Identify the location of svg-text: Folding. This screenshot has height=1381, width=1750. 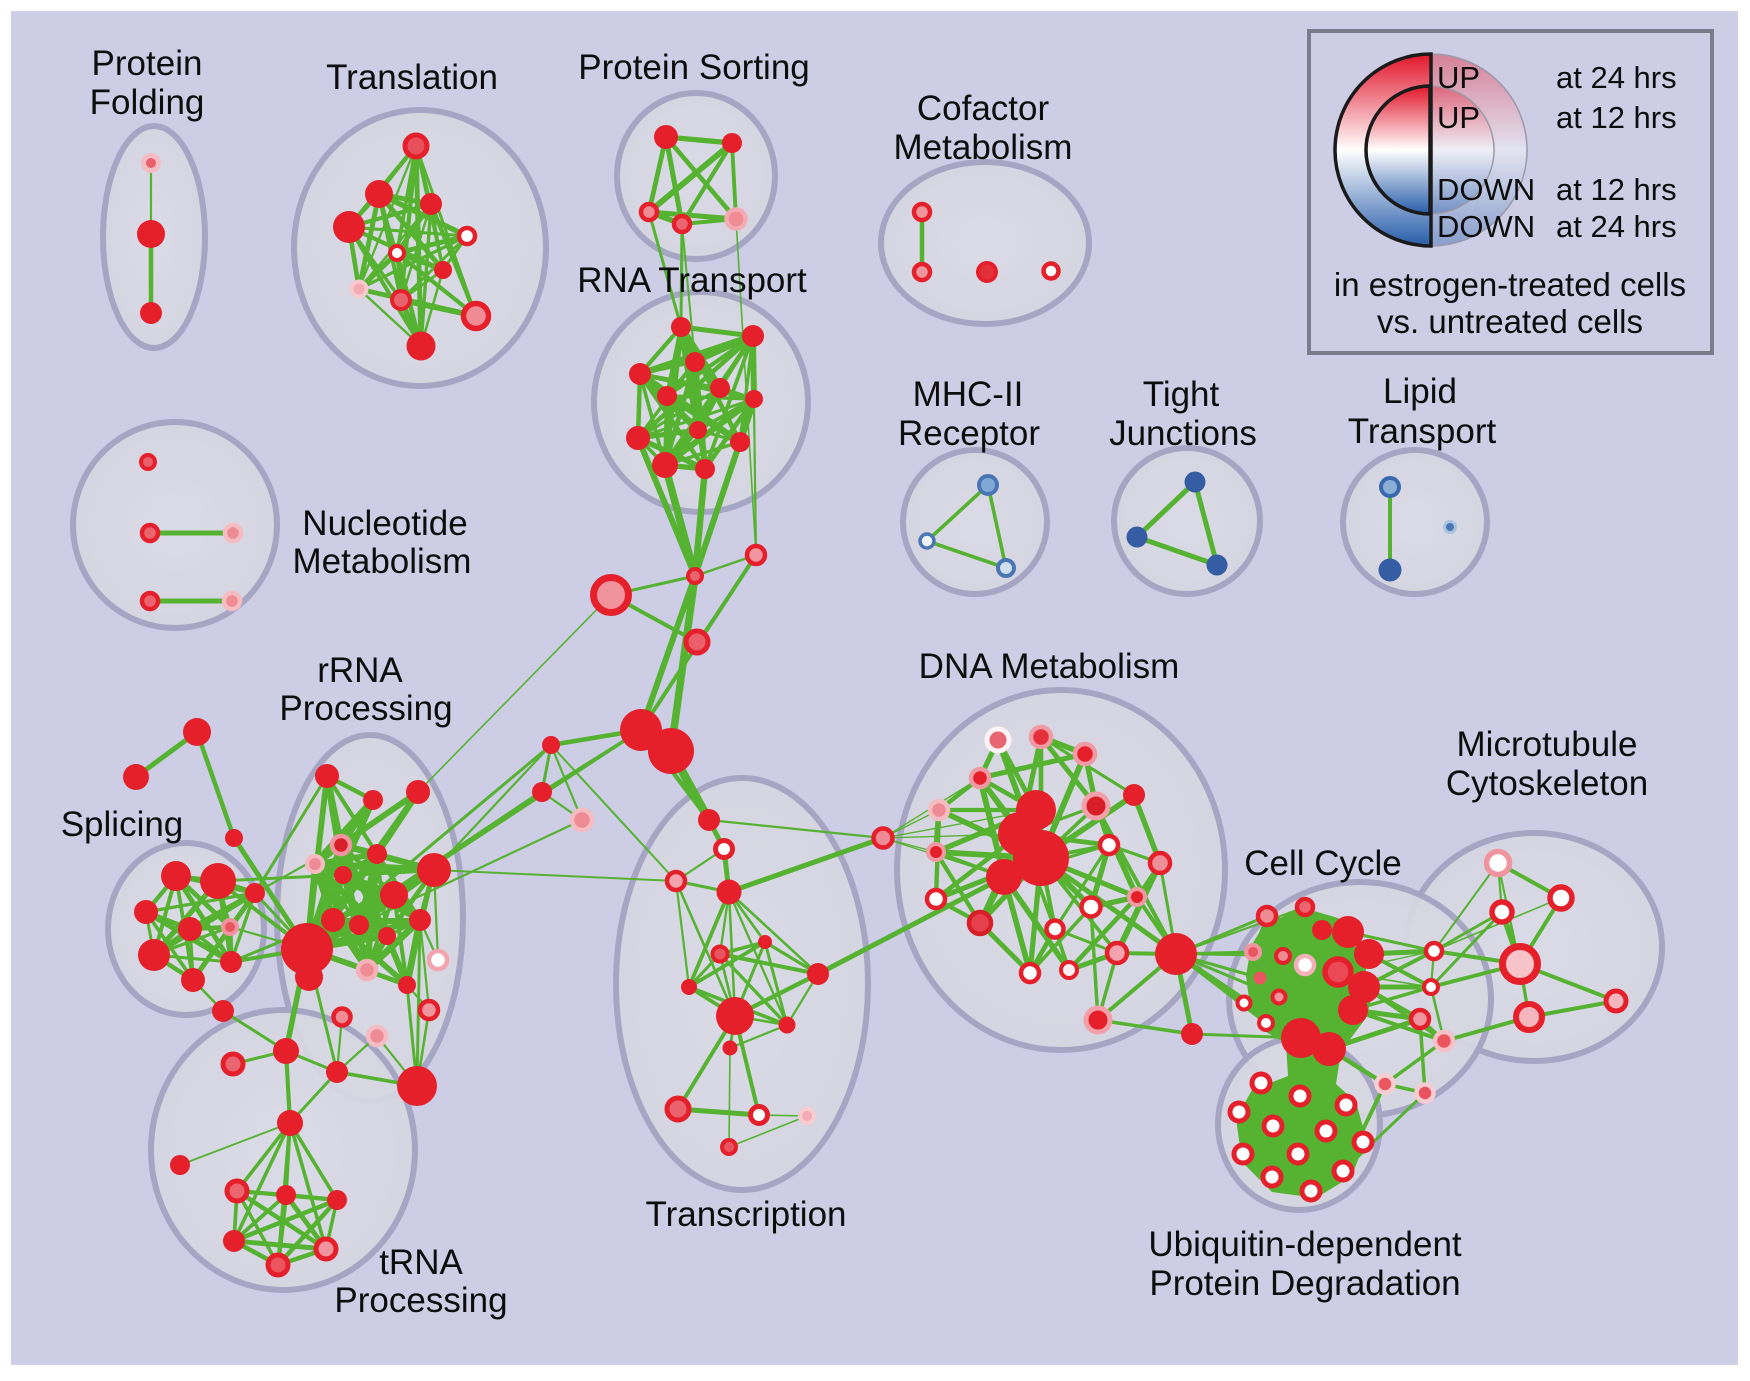
(147, 102).